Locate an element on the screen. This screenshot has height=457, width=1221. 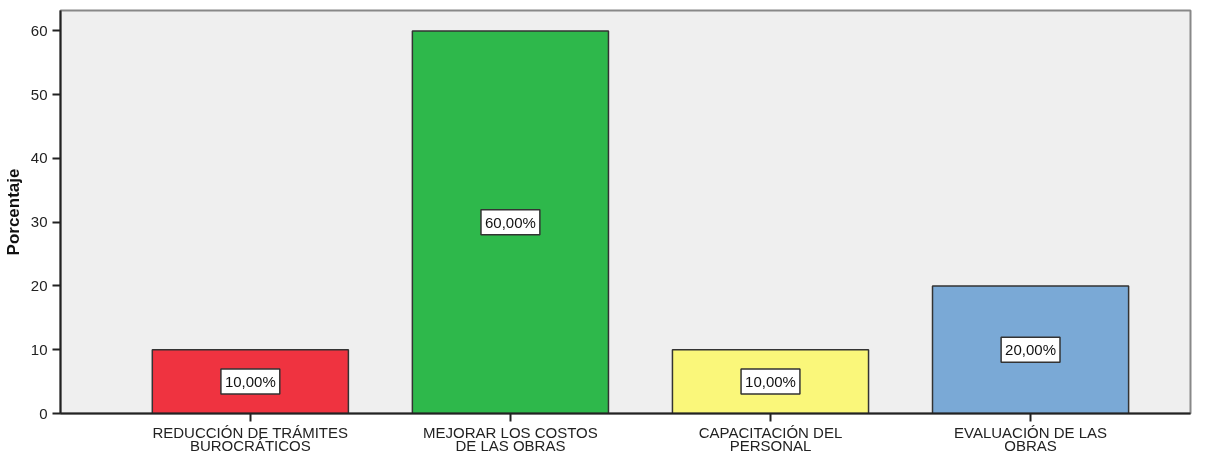
y-axis-title: Porcentaje is located at coordinates (13, 212).